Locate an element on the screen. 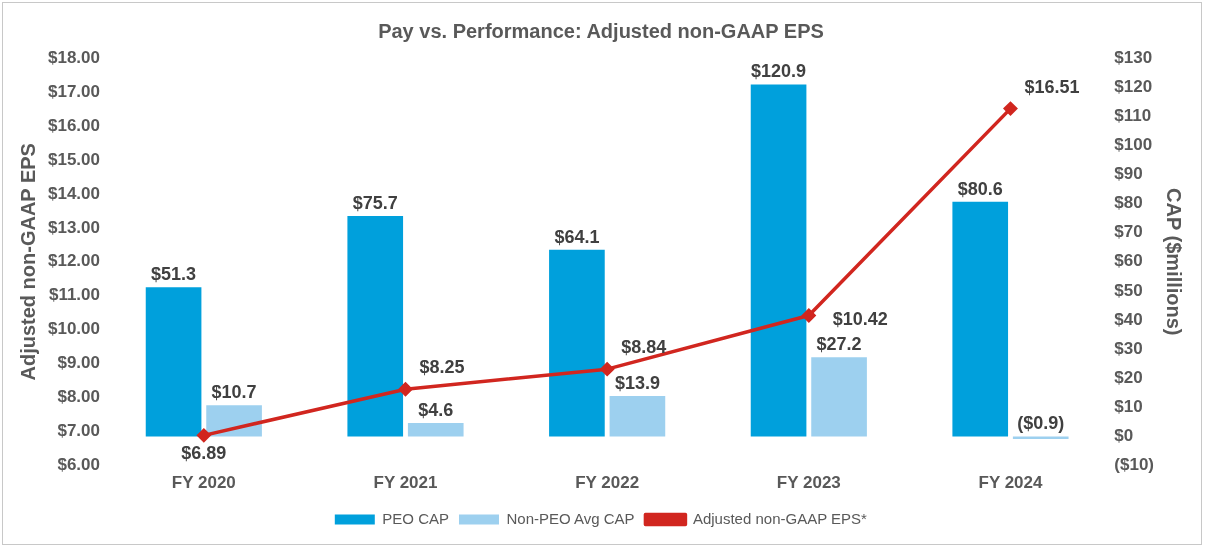 Image resolution: width=1206 pixels, height=549 pixels. y2-tick-label: ($10) is located at coordinates (1134, 465).